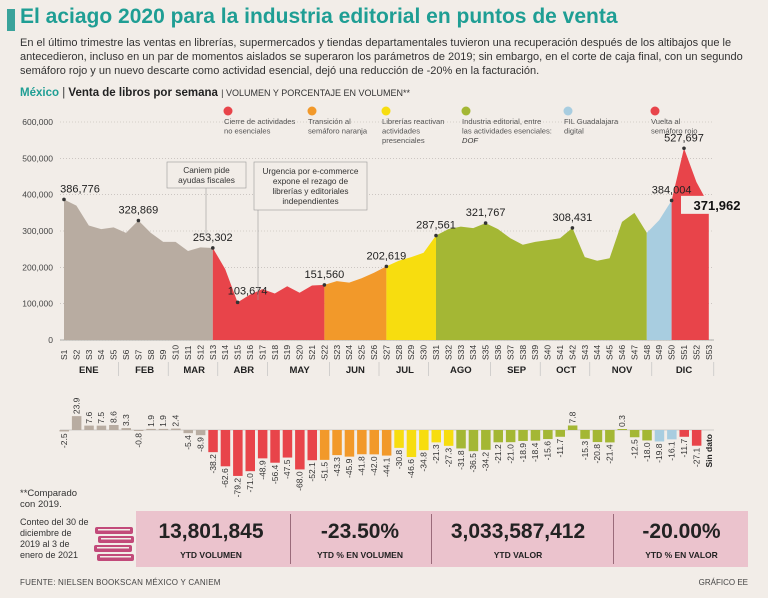  What do you see at coordinates (548, 451) in the screenshot?
I see `pct-label: -15.6` at bounding box center [548, 451].